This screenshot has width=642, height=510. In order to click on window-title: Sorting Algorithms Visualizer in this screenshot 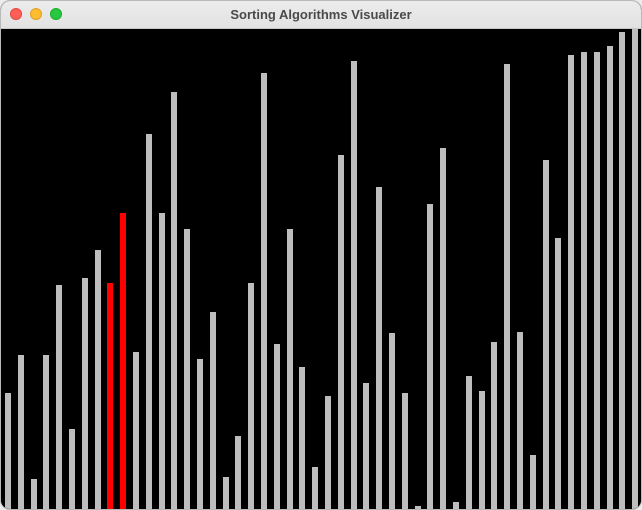, I will do `click(321, 14)`.